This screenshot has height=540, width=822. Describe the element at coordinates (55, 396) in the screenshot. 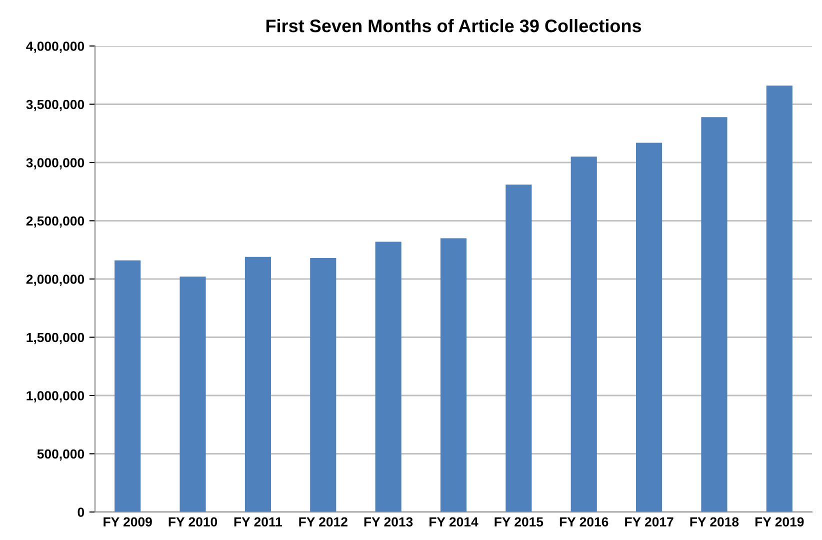

I see `y-tick-label: 1,000,000` at that location.